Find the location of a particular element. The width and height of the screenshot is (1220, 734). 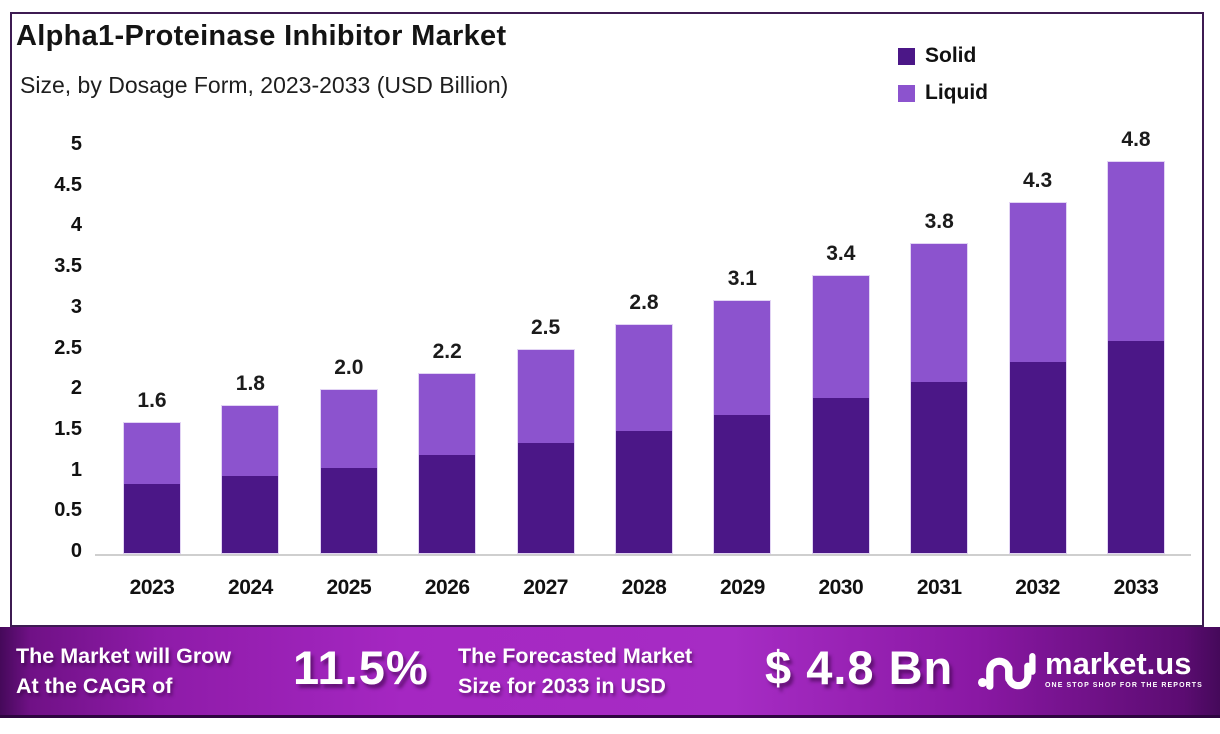

page-title: Alpha1-Proteinase Inhibitor Market is located at coordinates (261, 36).